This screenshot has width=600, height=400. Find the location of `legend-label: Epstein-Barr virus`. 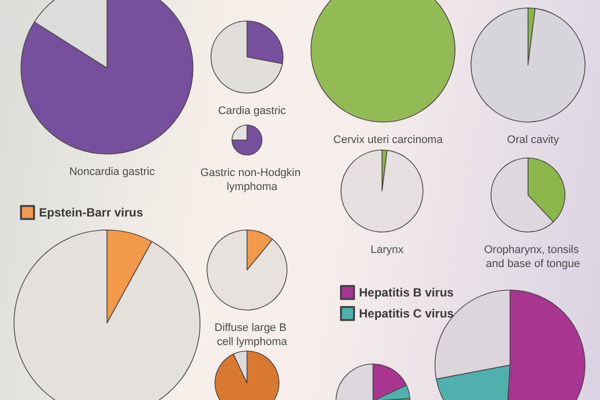

legend-label: Epstein-Barr virus is located at coordinates (91, 213).